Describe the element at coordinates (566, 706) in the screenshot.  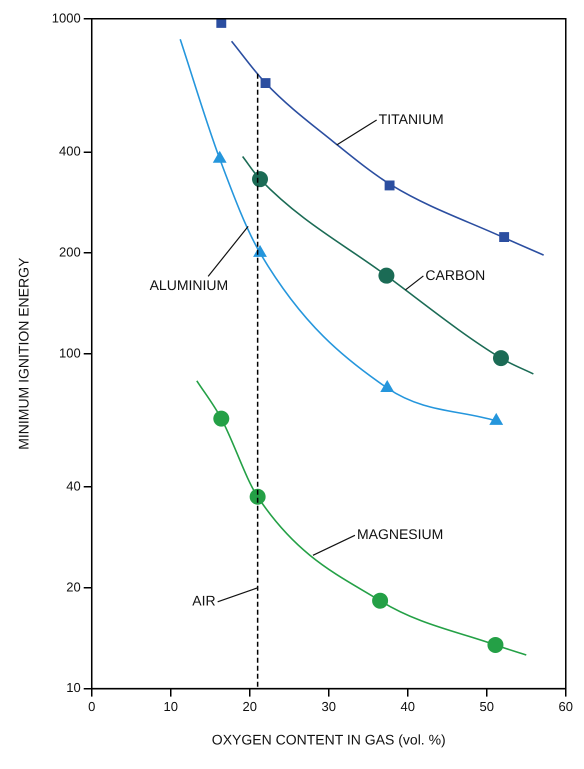
I see `x-tick-label: 60` at that location.